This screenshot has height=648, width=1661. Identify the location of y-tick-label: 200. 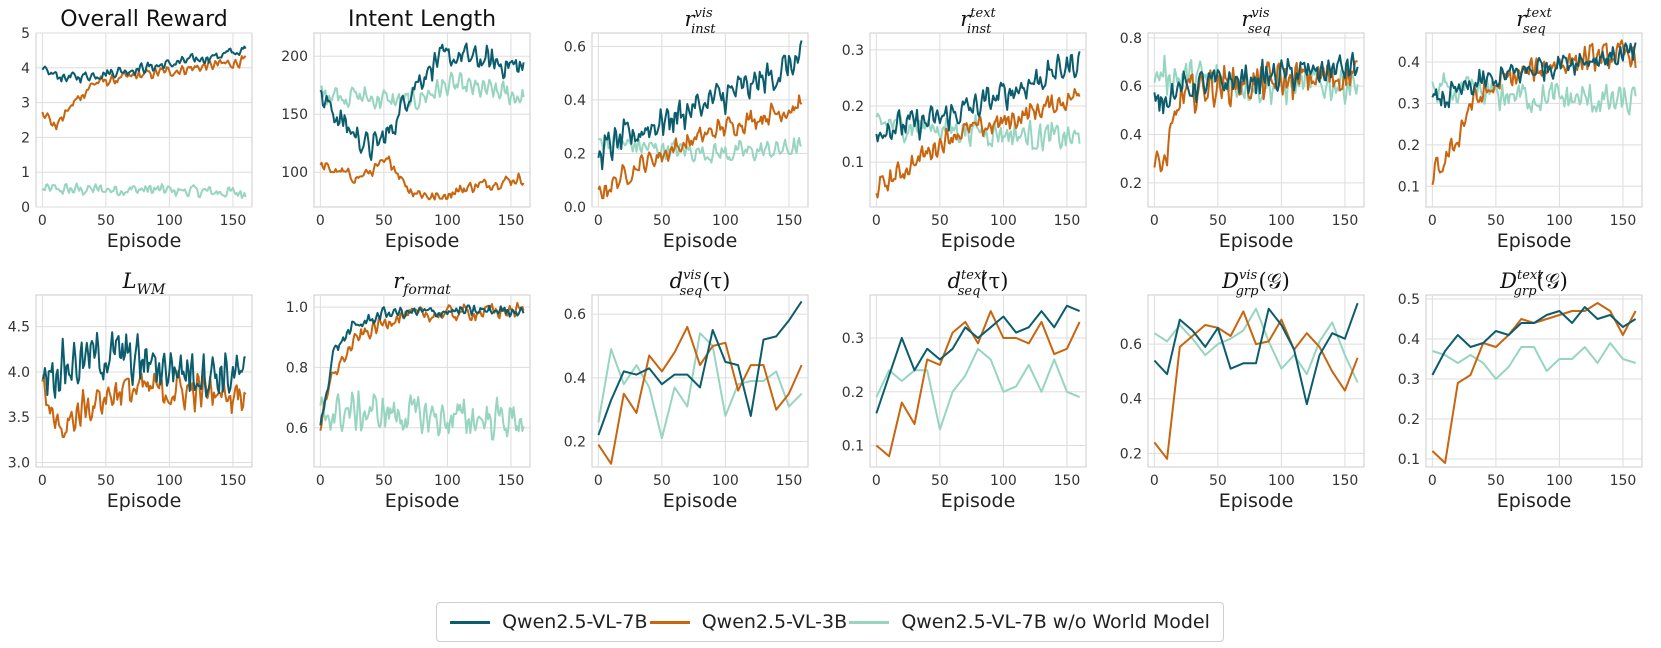
(294, 57).